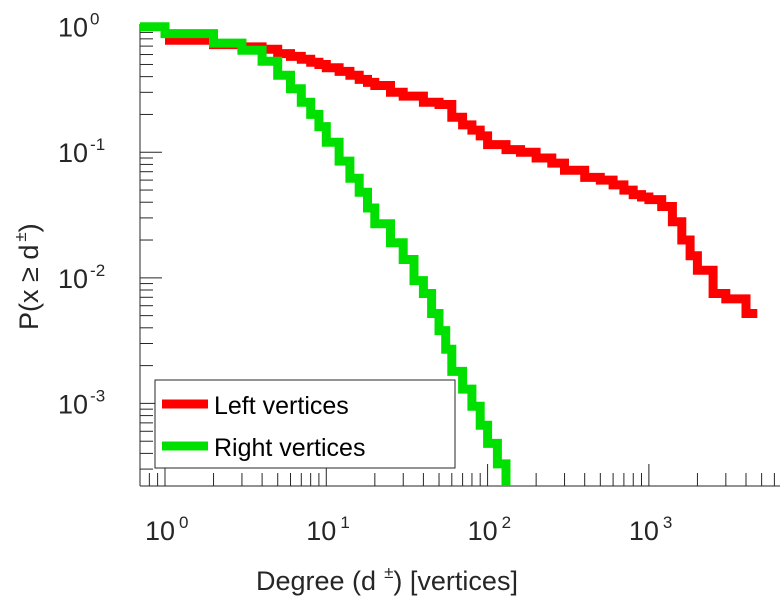 Image resolution: width=784 pixels, height=600 pixels. Describe the element at coordinates (289, 448) in the screenshot. I see `legend-label-right-vertices: Right vertices` at that location.